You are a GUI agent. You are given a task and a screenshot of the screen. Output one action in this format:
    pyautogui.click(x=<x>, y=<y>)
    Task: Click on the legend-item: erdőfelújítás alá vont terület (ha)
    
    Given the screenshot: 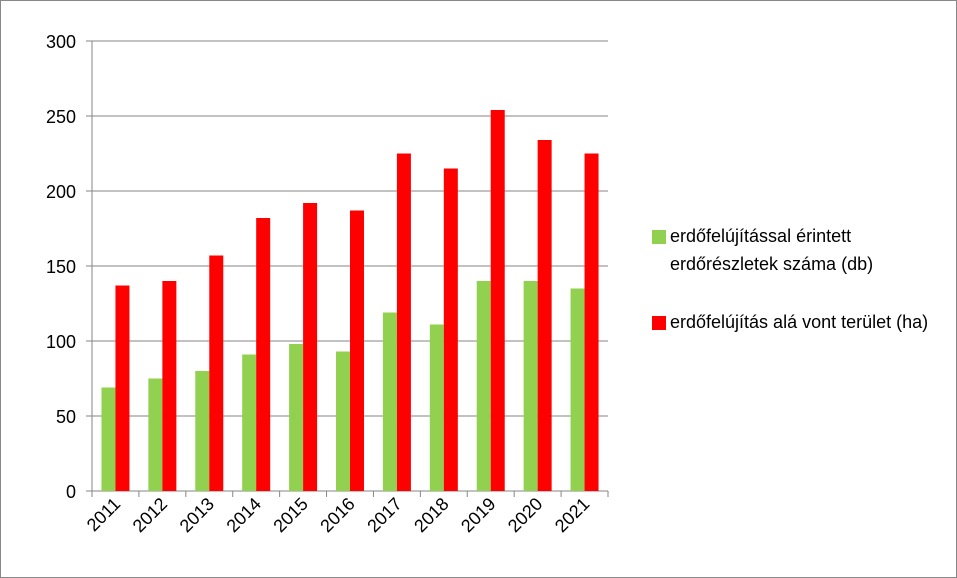 What is the action you would take?
    pyautogui.click(x=802, y=322)
    